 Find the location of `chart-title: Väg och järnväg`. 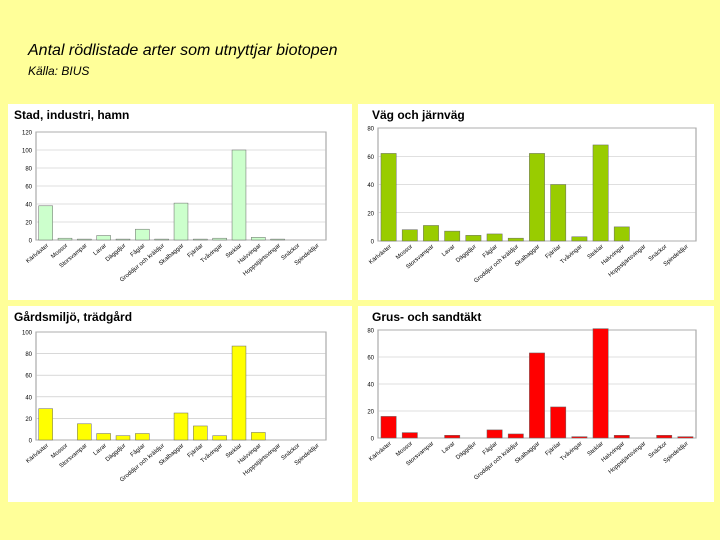

chart-title: Väg och järnväg is located at coordinates (418, 115).